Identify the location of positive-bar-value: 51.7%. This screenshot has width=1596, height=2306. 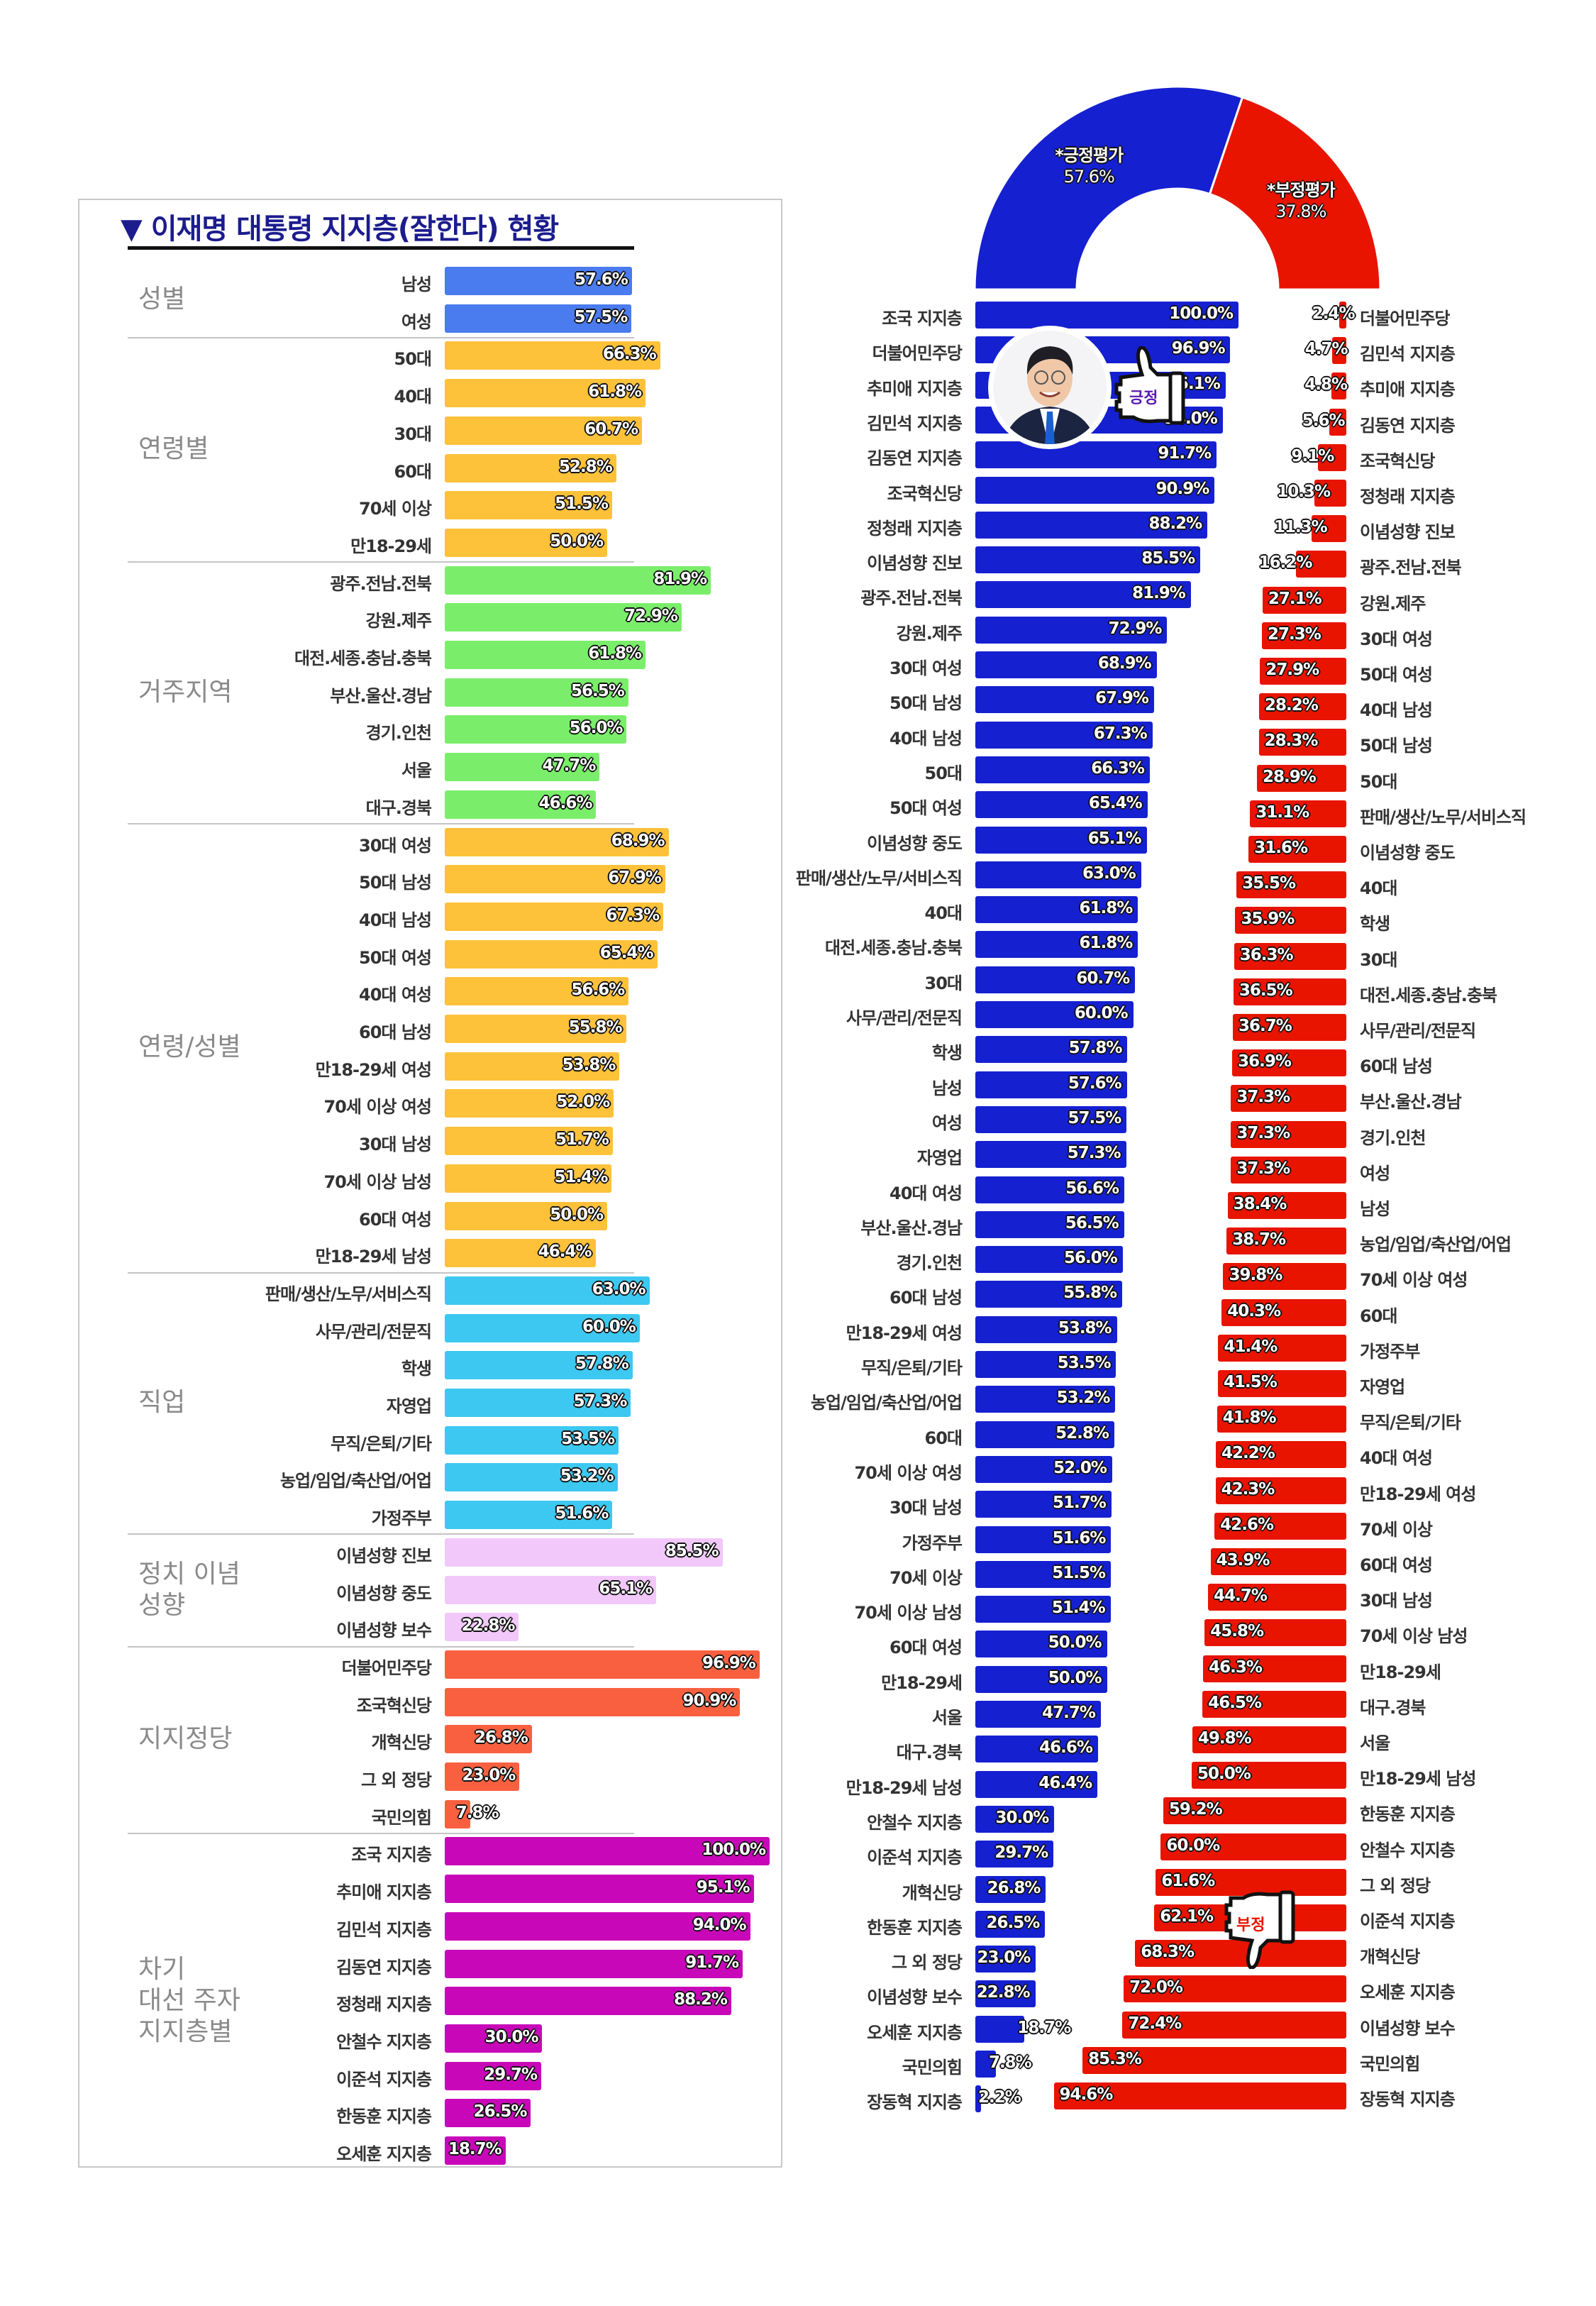
(1080, 1504).